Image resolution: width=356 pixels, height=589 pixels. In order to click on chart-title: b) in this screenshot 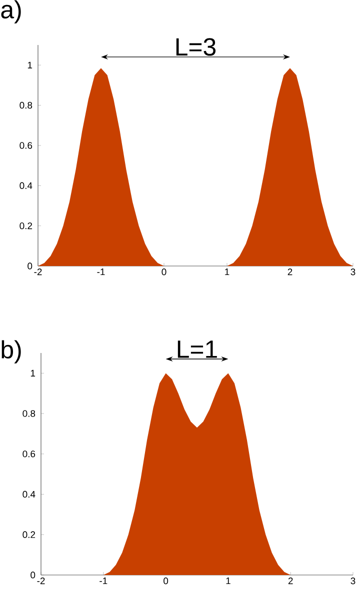, I will do `click(11, 352)`.